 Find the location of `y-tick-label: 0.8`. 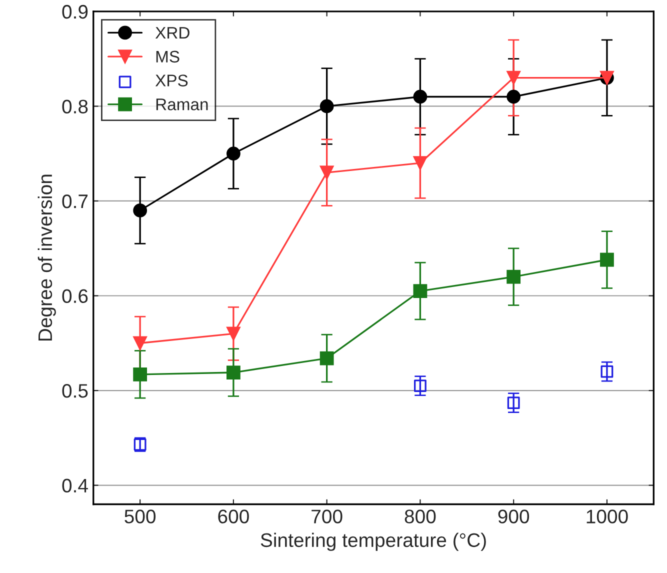

y-tick-label: 0.8 is located at coordinates (75, 107).